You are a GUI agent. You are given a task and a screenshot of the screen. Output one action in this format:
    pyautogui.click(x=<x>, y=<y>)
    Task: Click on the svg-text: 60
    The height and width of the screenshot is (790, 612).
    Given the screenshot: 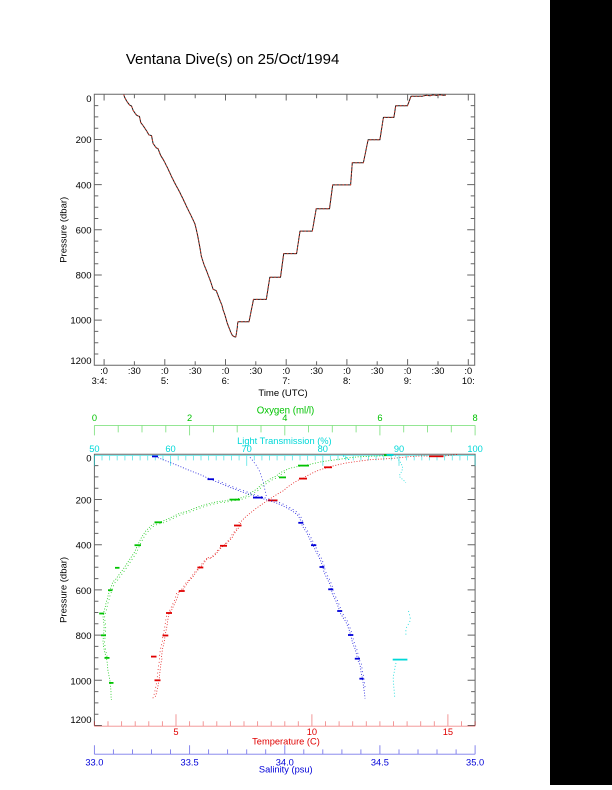 What is the action you would take?
    pyautogui.click(x=170, y=449)
    